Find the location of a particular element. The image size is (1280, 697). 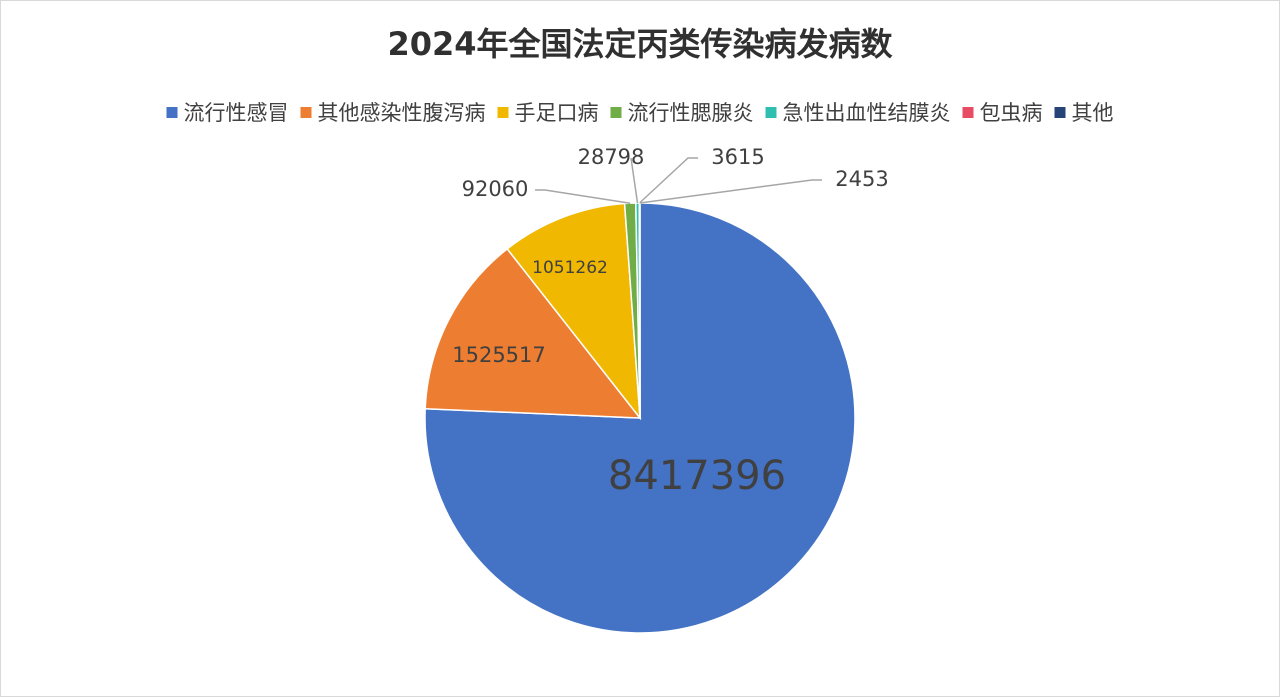

data-label: 3615 is located at coordinates (737, 157).